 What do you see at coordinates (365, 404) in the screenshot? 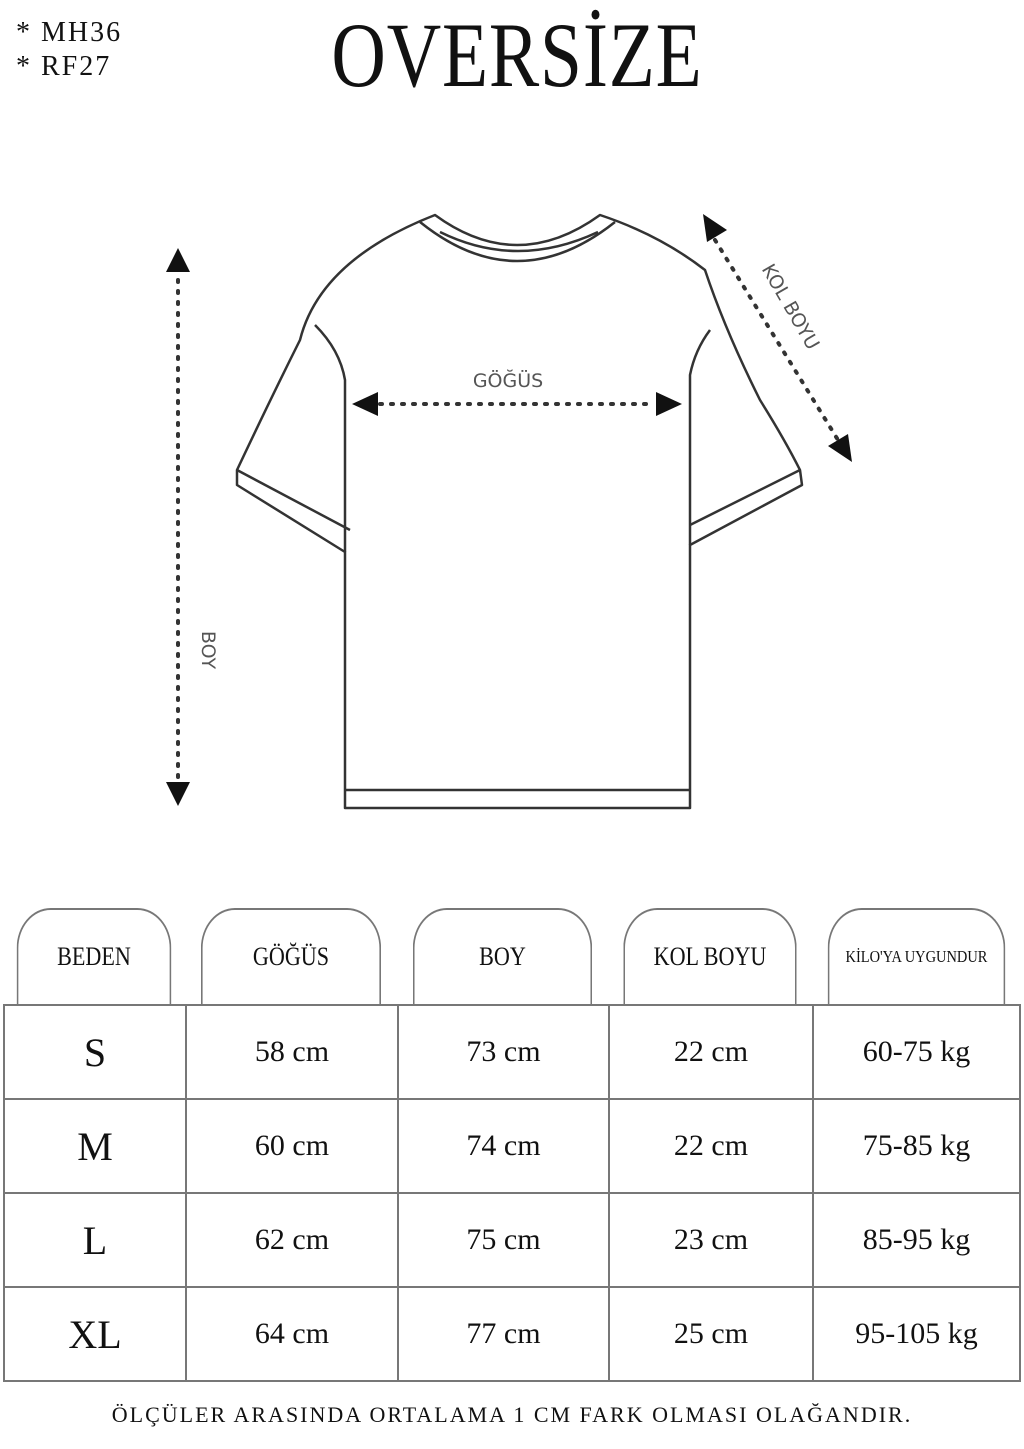
I see `arrow-left-icon` at bounding box center [365, 404].